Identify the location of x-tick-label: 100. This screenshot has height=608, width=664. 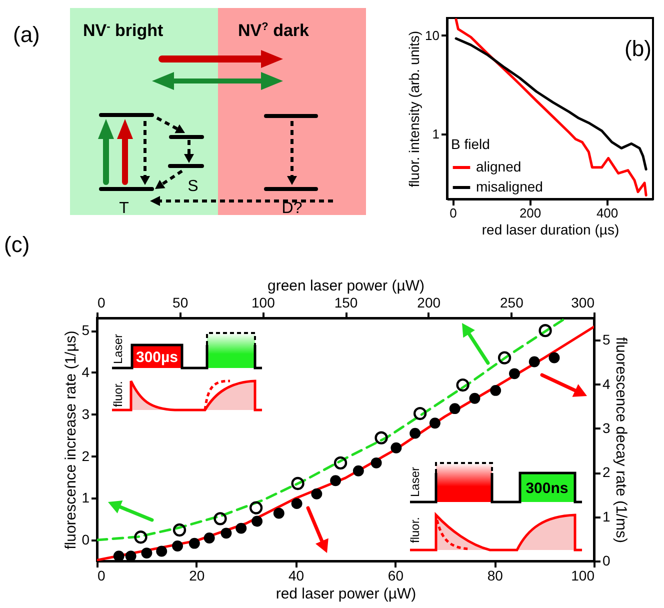
(583, 576).